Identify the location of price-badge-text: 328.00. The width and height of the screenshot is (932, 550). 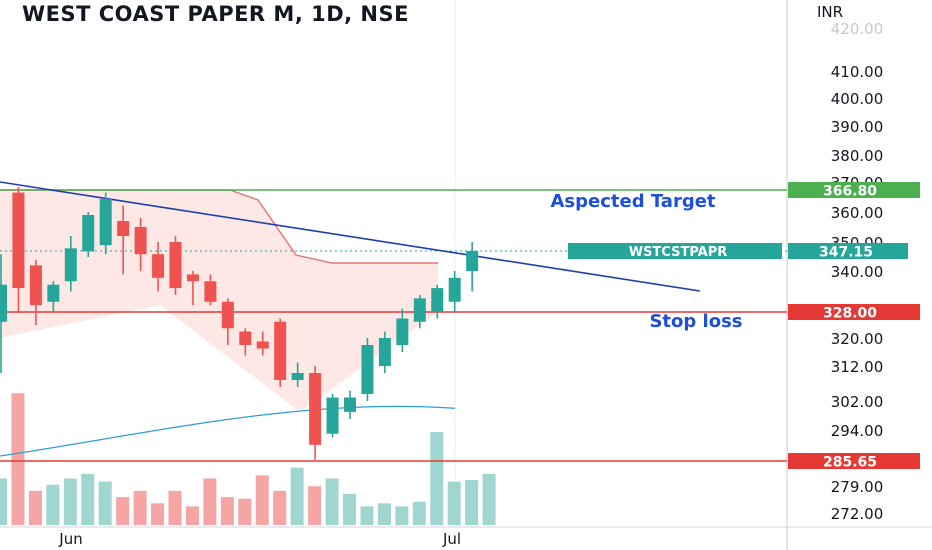
(850, 314).